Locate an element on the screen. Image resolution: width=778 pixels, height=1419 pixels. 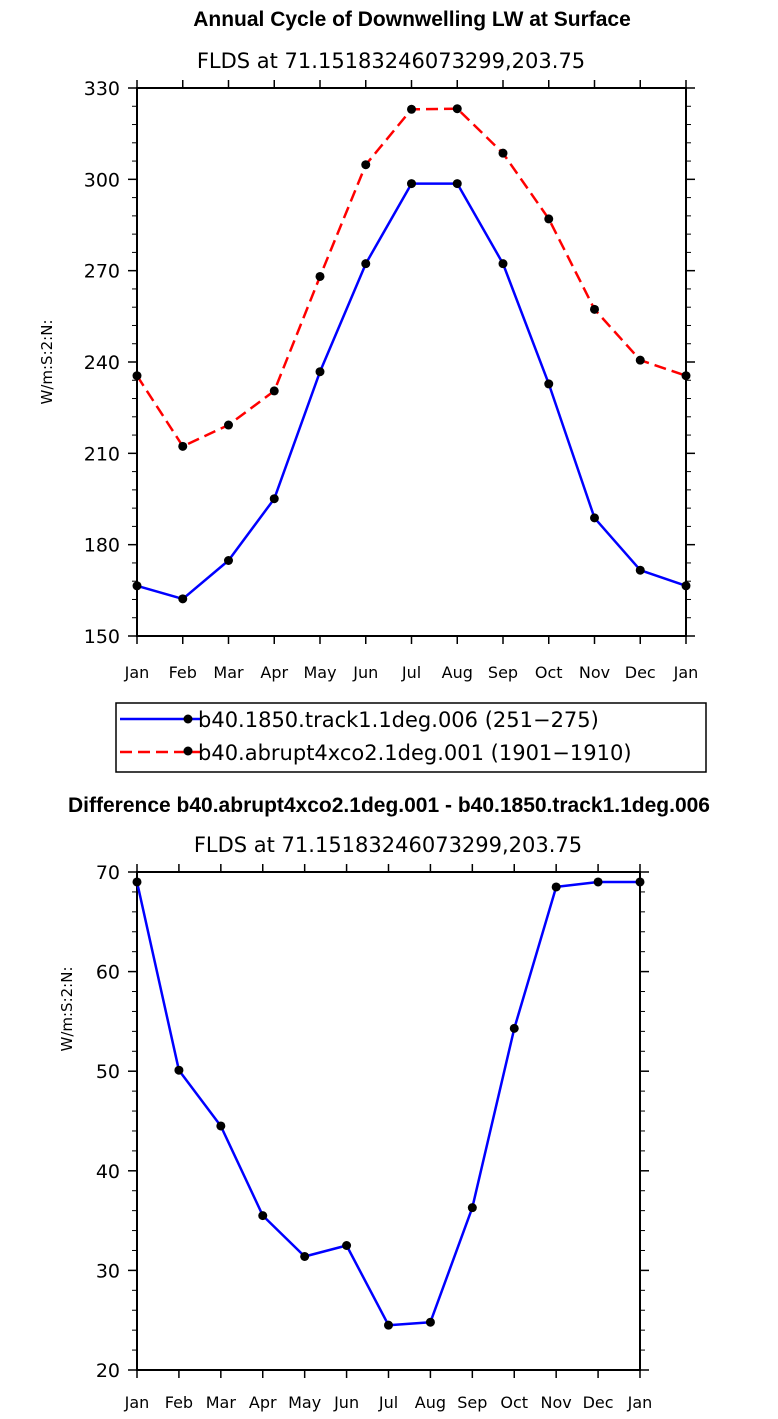
y-tick-label: 60 is located at coordinates (108, 973).